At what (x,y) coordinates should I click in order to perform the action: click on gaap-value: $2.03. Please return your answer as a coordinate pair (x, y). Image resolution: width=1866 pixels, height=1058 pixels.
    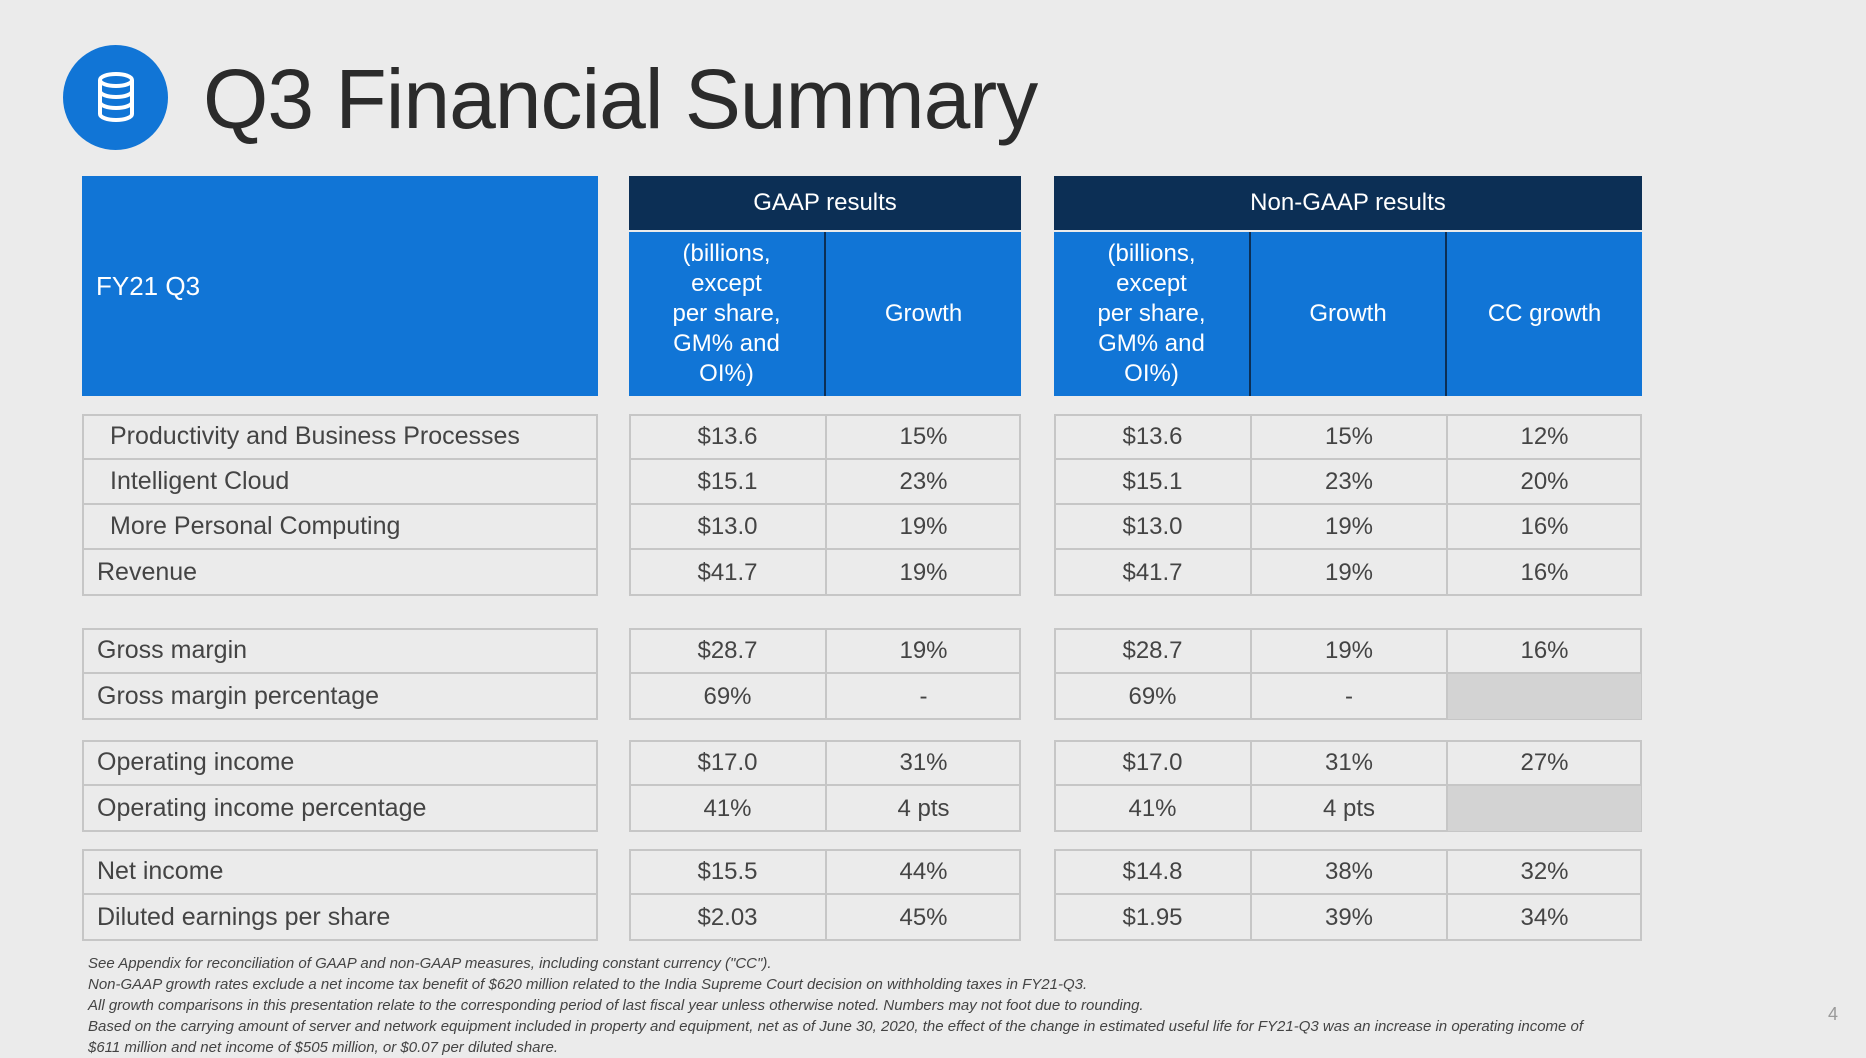
    Looking at the image, I should click on (728, 917).